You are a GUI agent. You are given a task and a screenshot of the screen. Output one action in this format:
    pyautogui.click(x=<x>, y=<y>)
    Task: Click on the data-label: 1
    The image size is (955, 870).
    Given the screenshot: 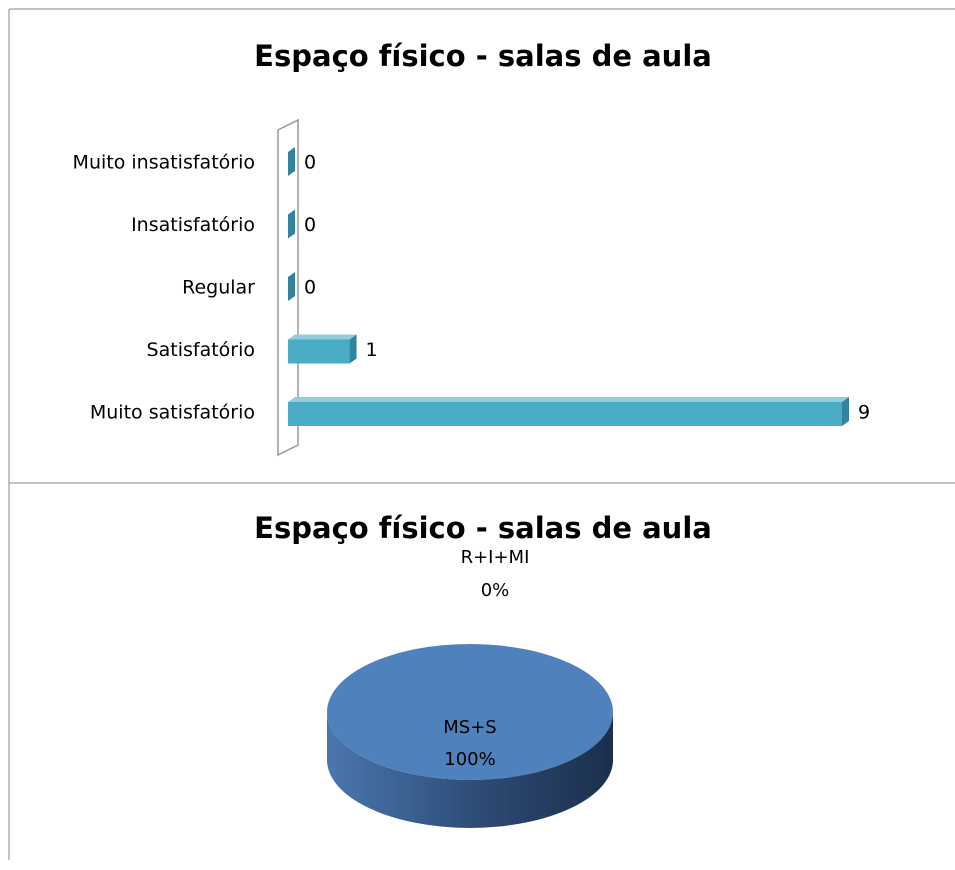 What is the action you would take?
    pyautogui.click(x=372, y=350)
    